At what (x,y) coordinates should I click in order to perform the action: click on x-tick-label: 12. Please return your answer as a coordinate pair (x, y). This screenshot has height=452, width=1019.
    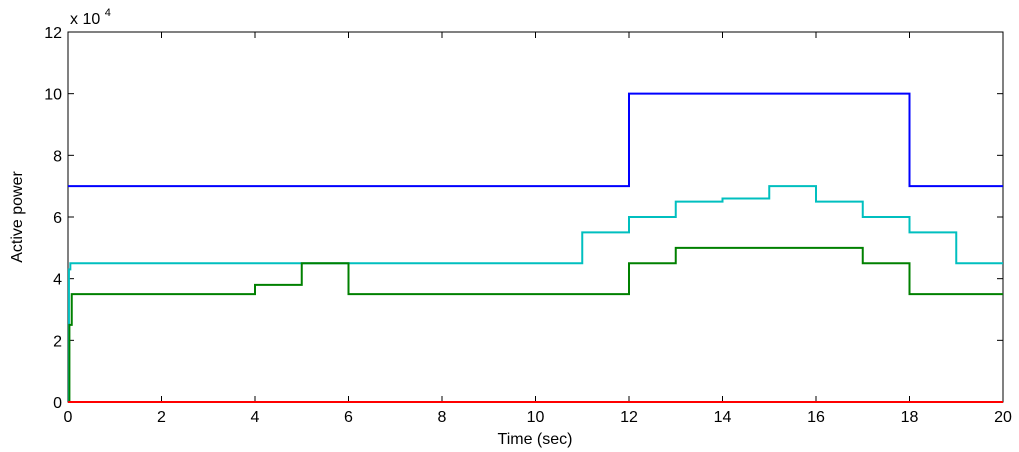
    Looking at the image, I should click on (629, 417).